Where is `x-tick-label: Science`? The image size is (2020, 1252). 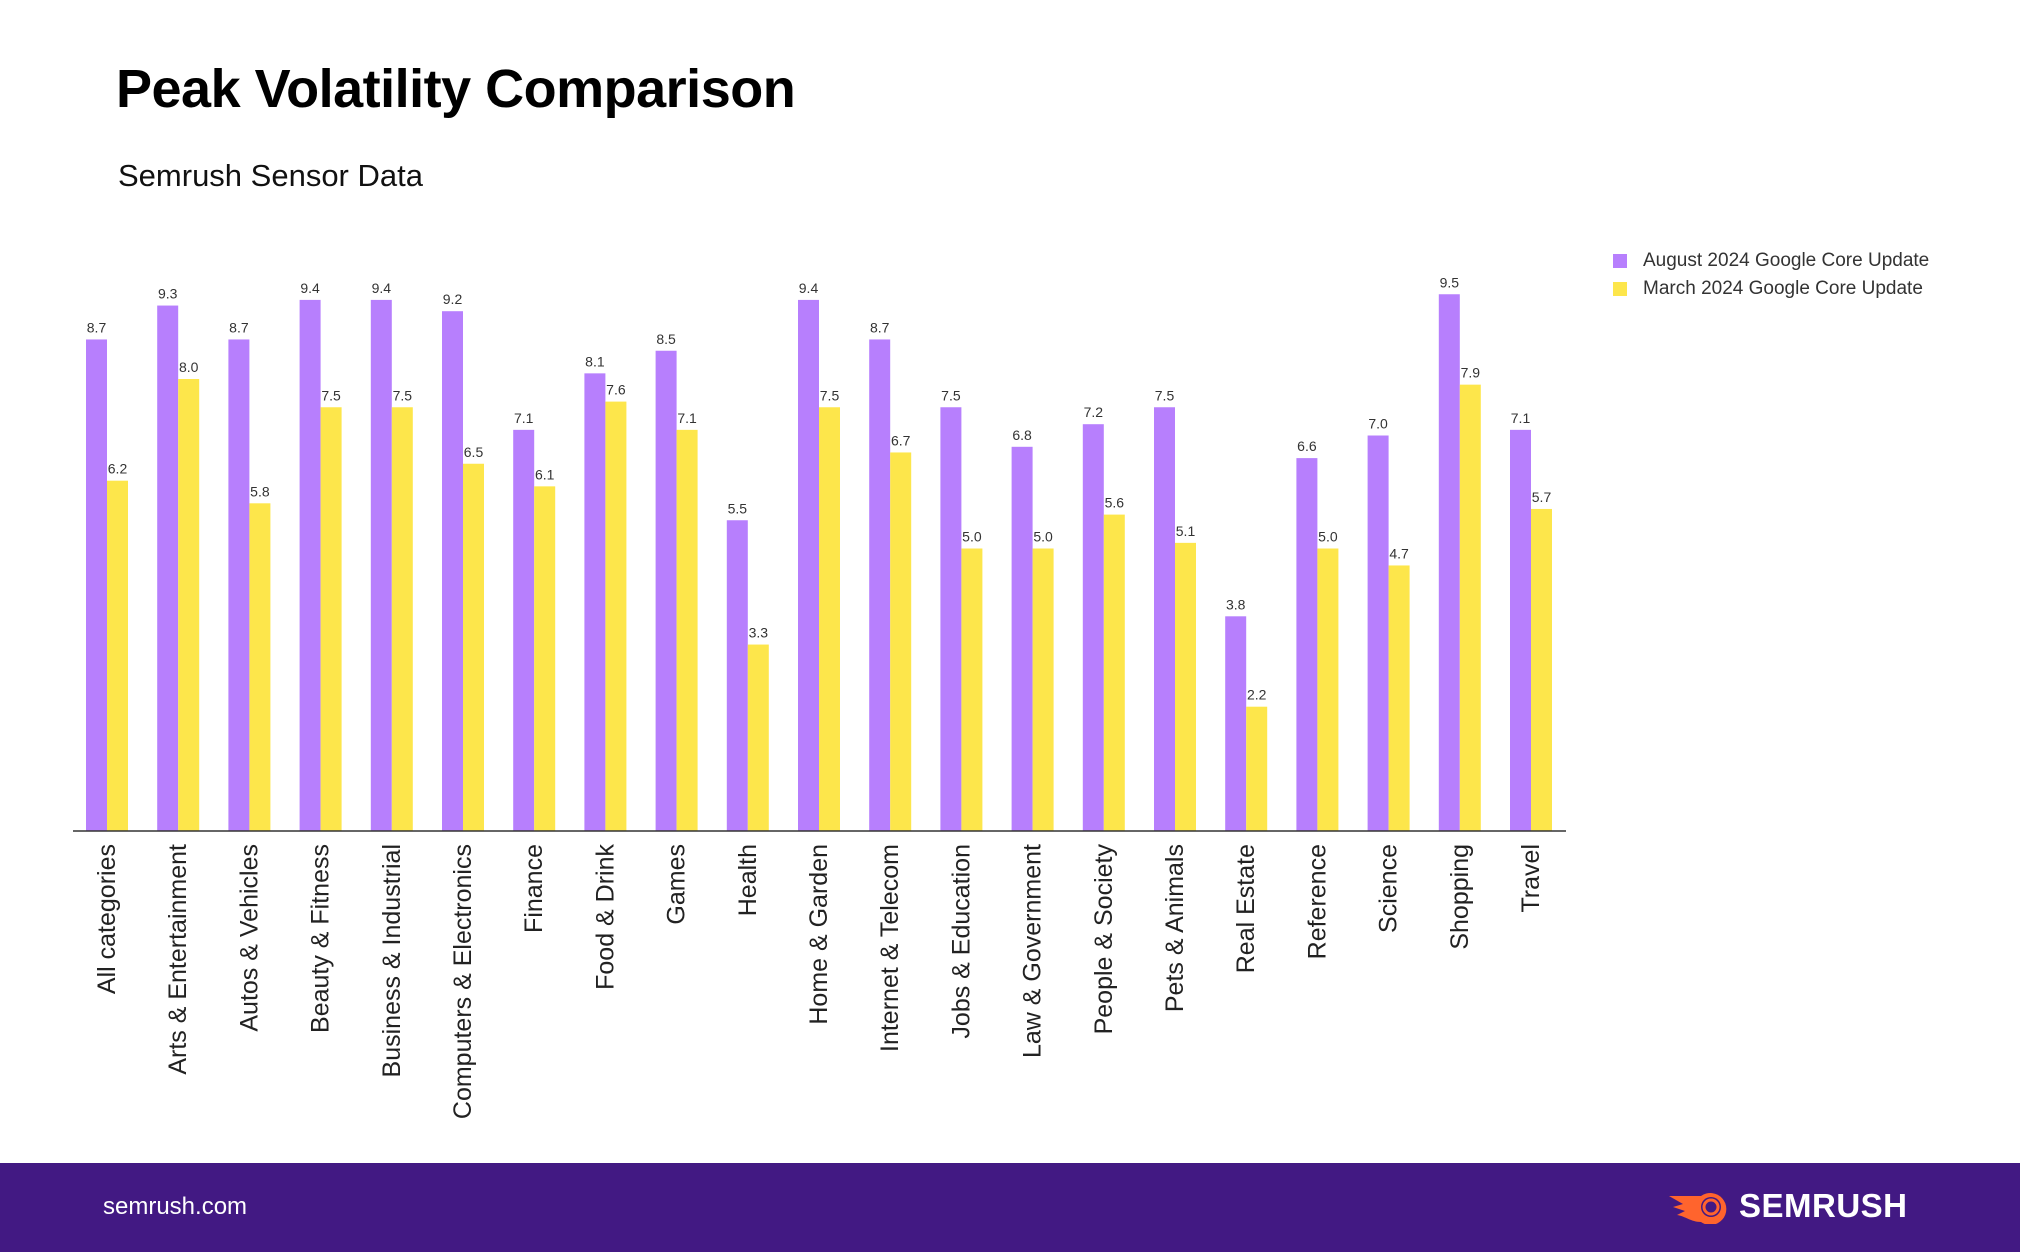 x-tick-label: Science is located at coordinates (1389, 888).